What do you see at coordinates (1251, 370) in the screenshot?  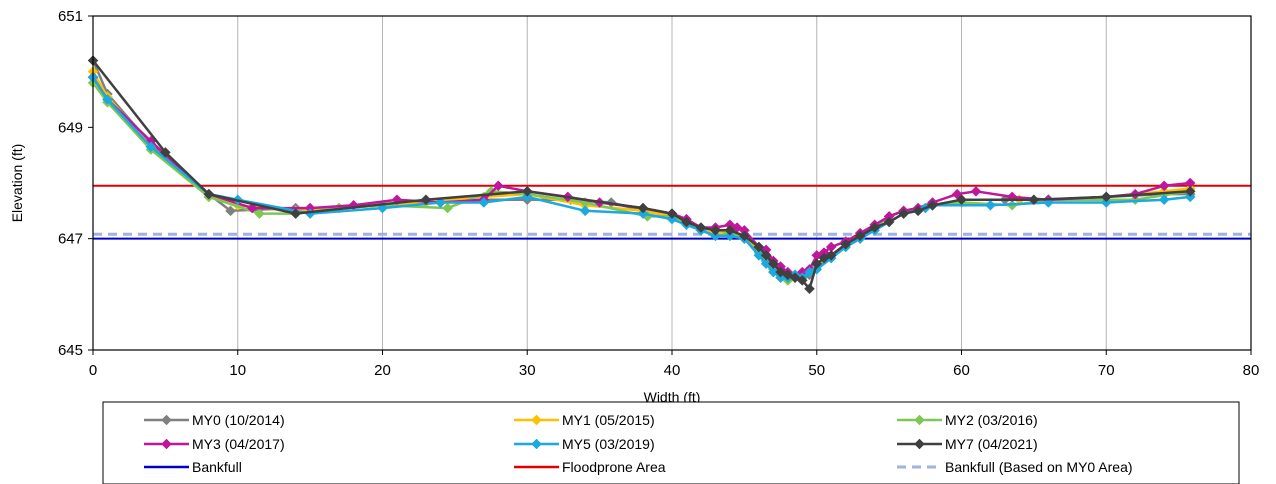 I see `x-tick-label: 80` at bounding box center [1251, 370].